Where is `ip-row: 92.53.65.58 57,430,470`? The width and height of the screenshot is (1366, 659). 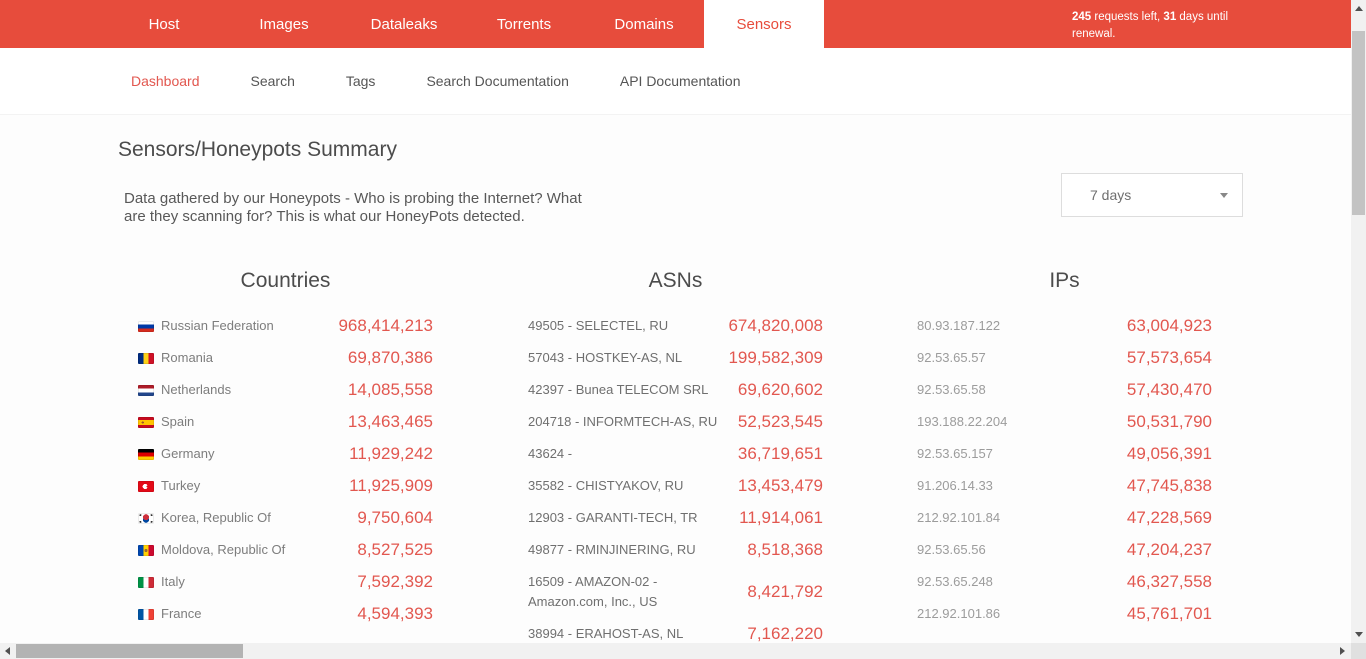 ip-row: 92.53.65.58 57,430,470 is located at coordinates (1064, 390).